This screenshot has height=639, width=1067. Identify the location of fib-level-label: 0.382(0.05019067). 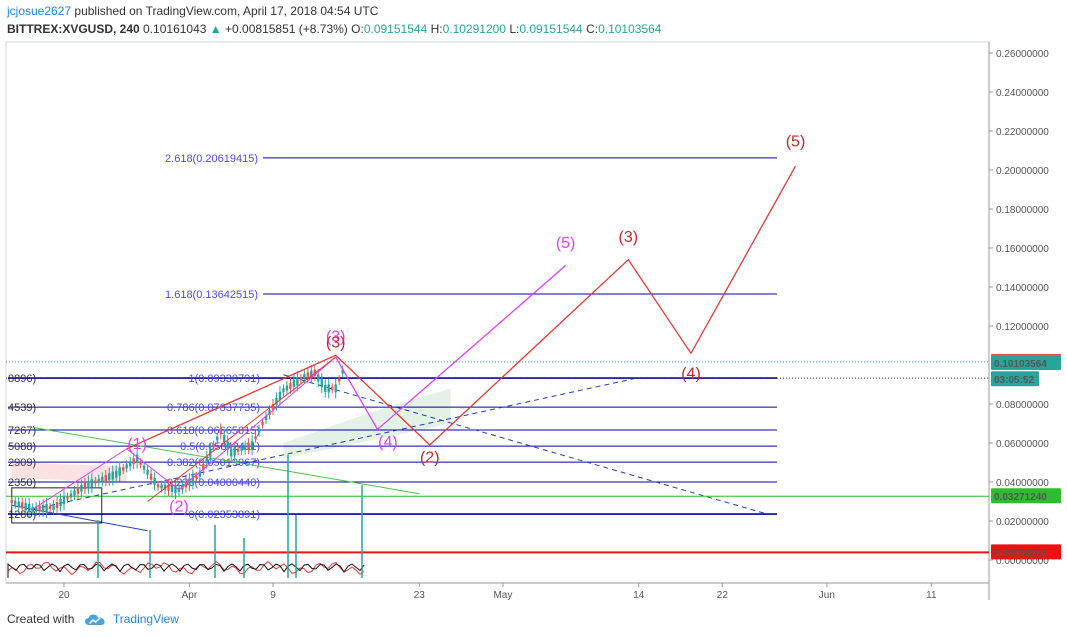
(213, 463).